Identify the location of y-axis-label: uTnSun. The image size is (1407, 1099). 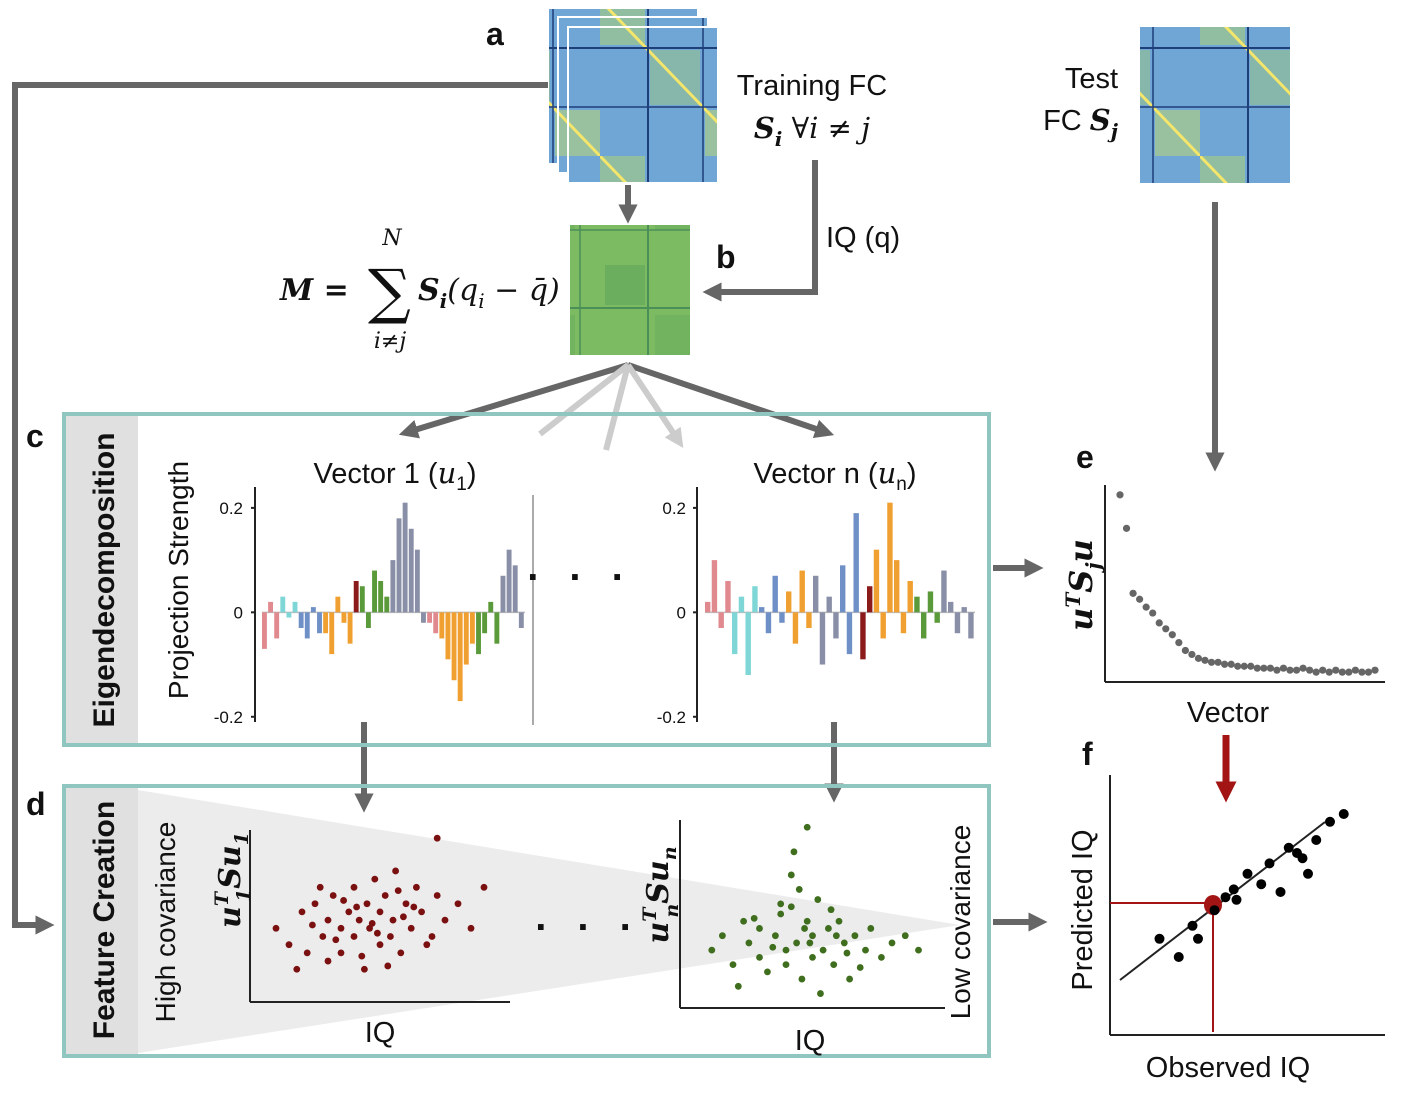
(661, 894).